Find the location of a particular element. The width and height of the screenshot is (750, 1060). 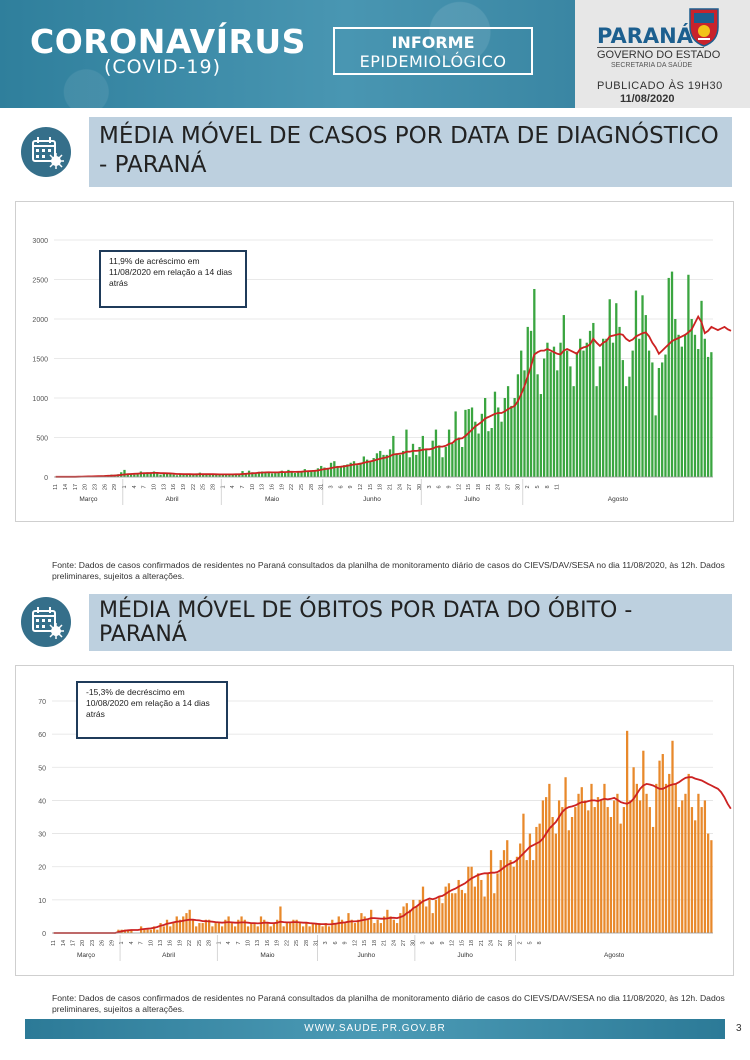

footer-url: WWW.SAUDE.PR.GOV.BR is located at coordinates (375, 1028).